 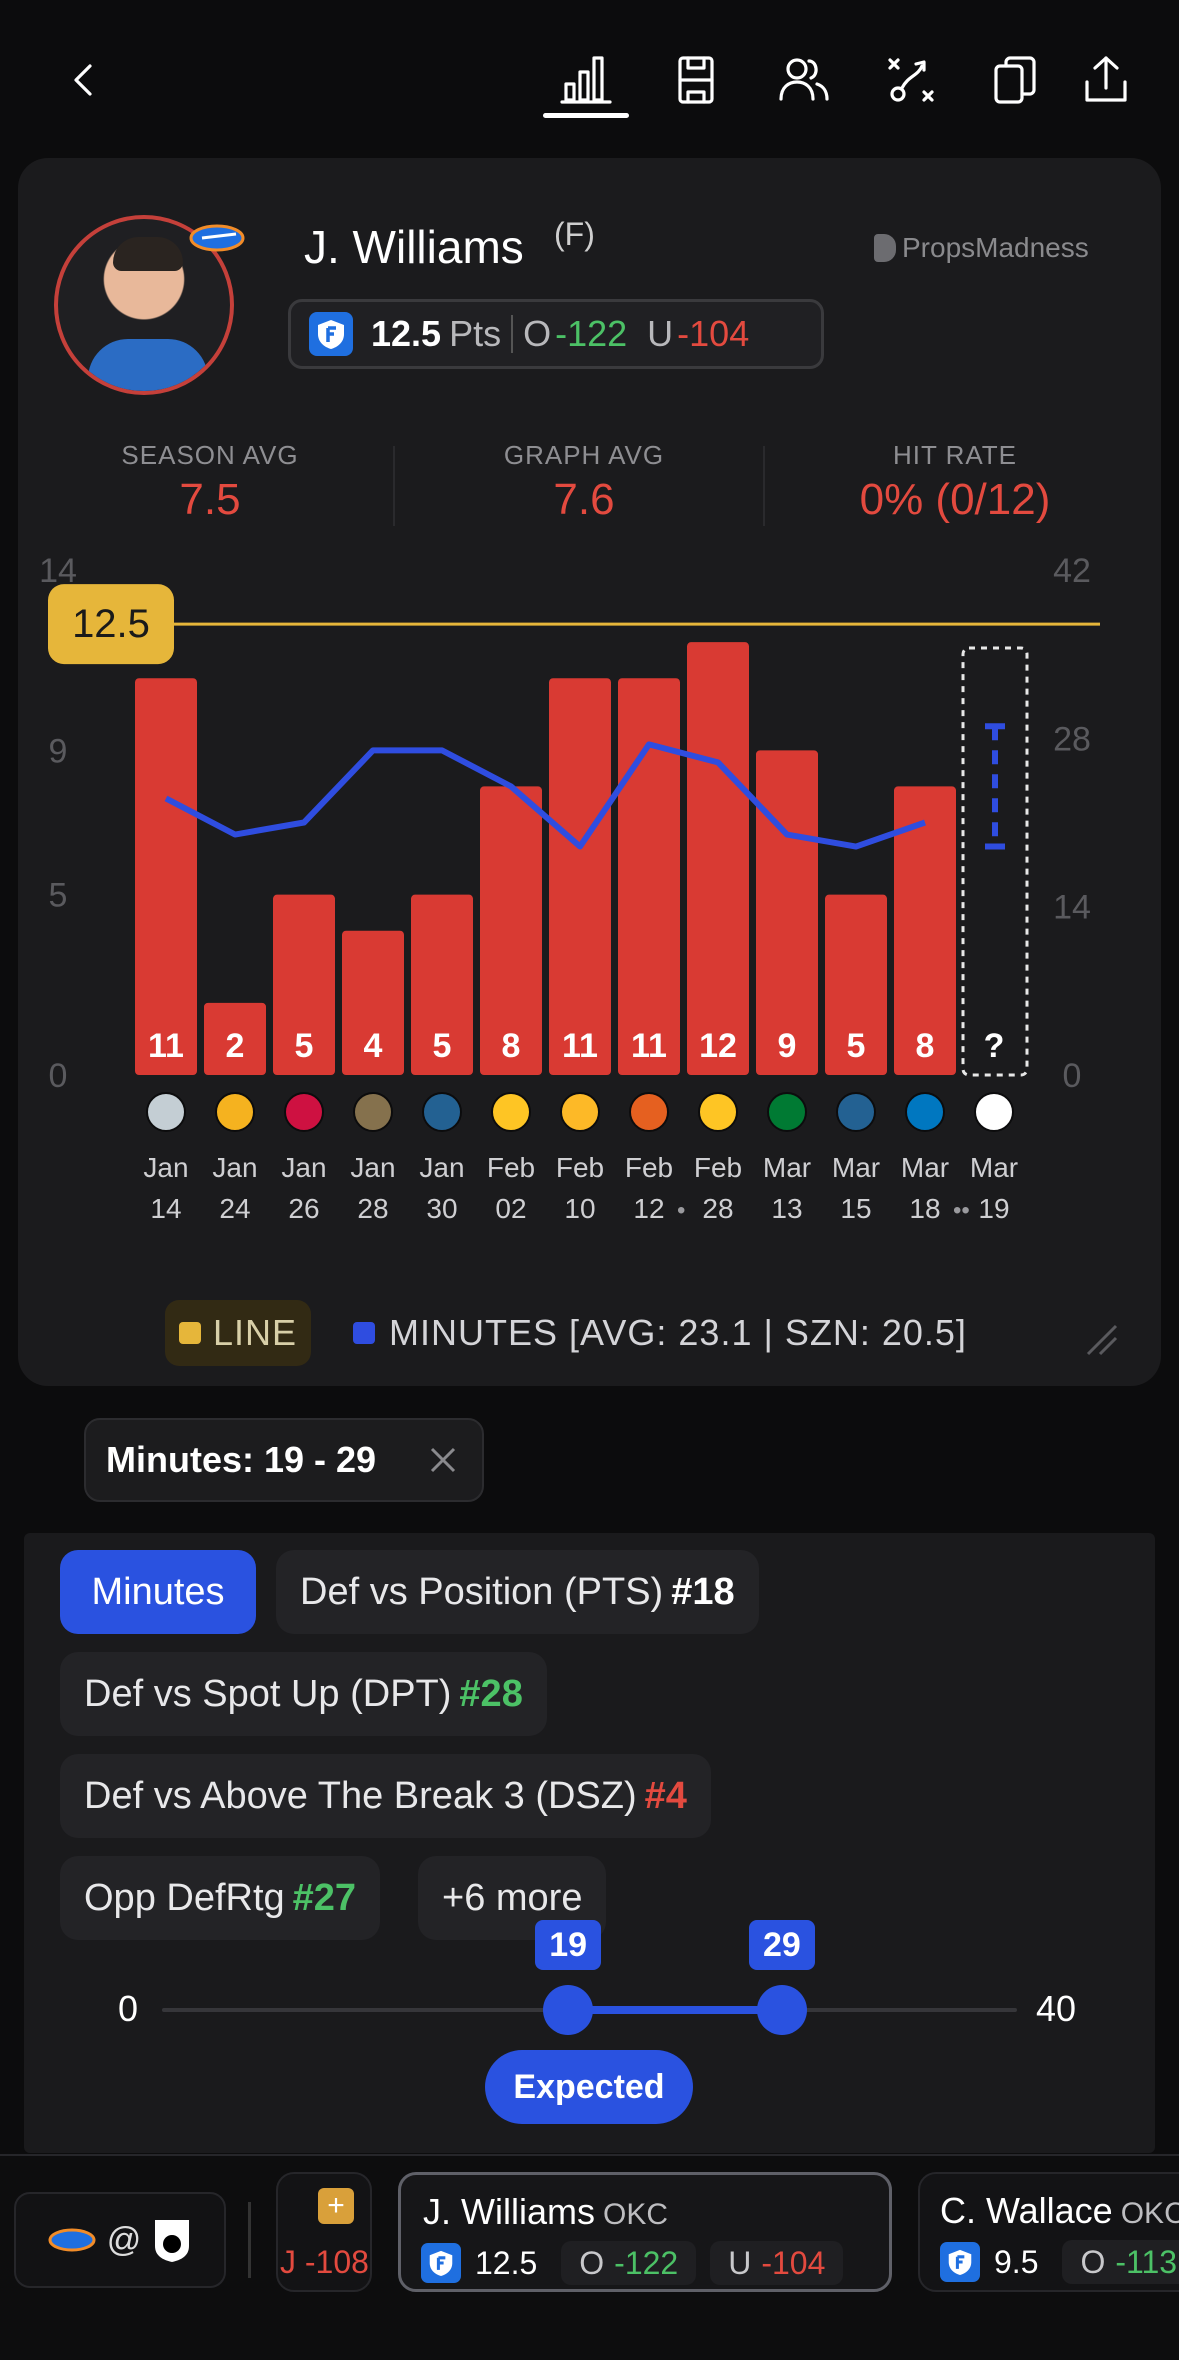 I want to click on brand-name: PropsMadness, so click(x=995, y=247).